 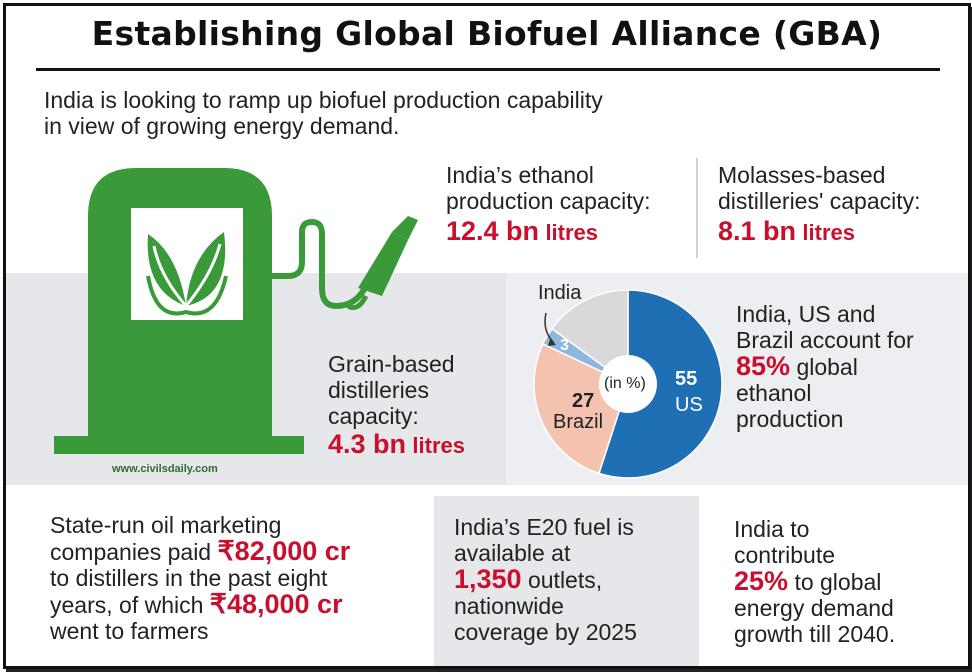 What do you see at coordinates (166, 525) in the screenshot?
I see `omc-line-1: State-run oil marketing` at bounding box center [166, 525].